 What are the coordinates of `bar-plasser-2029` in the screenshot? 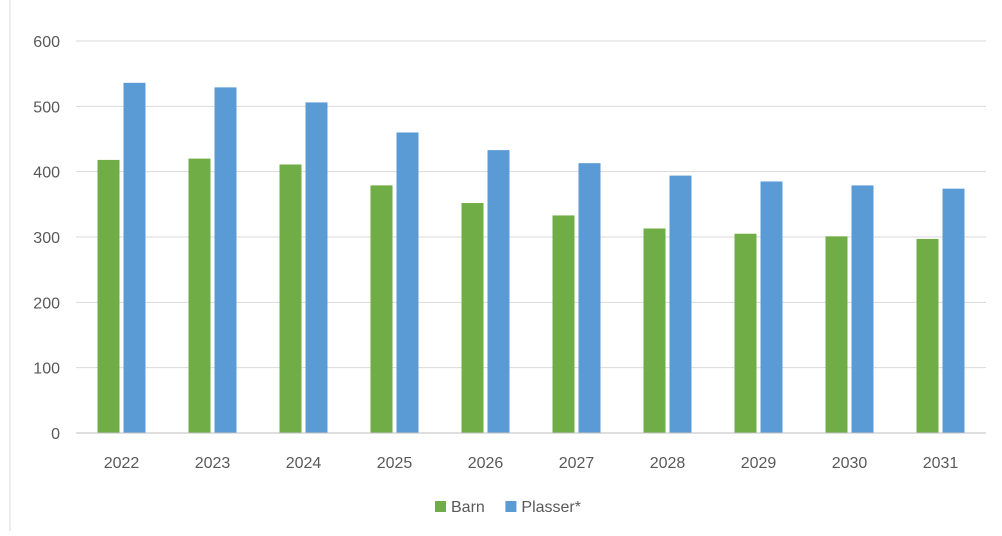 It's located at (771, 307).